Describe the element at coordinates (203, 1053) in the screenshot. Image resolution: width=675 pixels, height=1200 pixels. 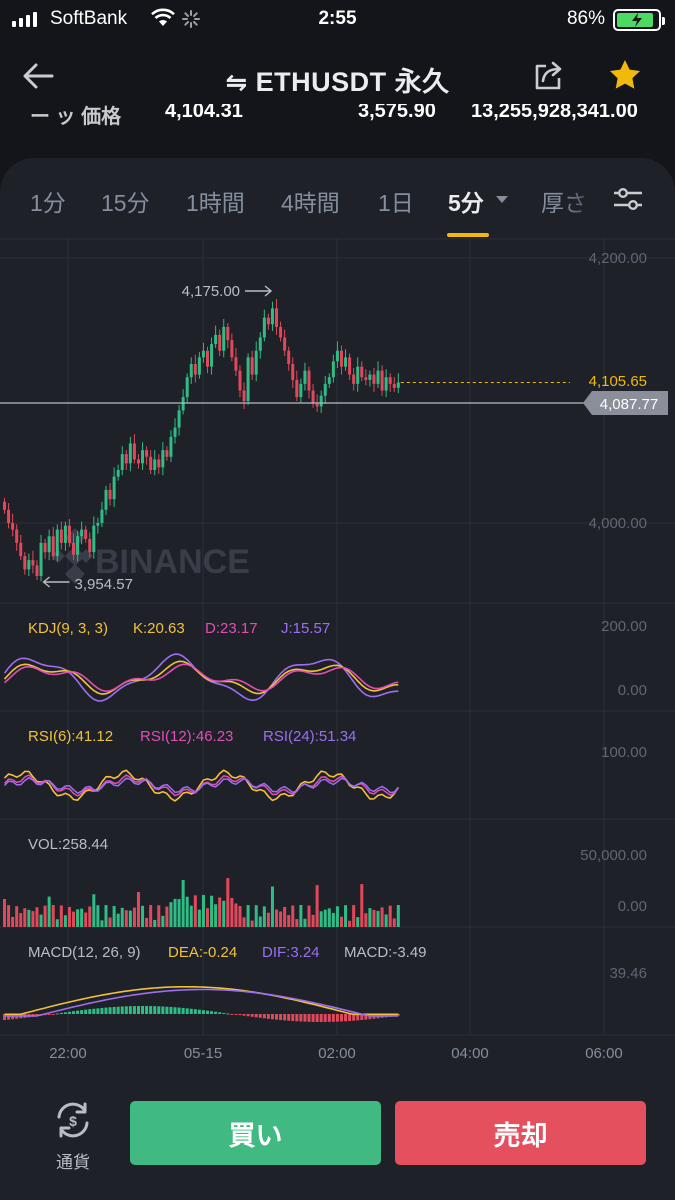
I see `x-tick-label: 05-15` at that location.